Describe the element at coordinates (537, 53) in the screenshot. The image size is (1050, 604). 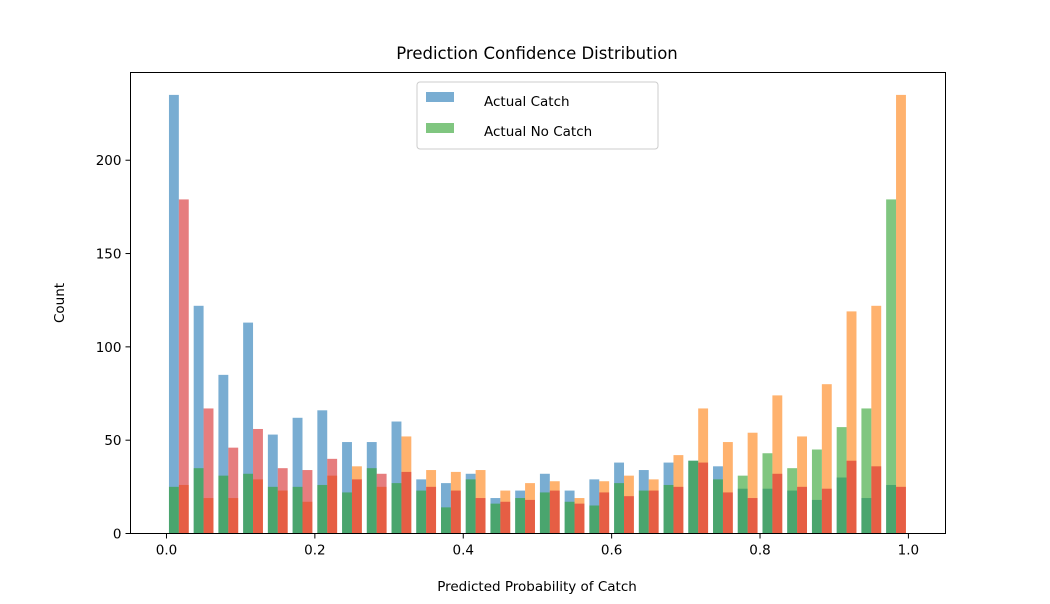
I see `chart-title: Prediction Confidence Distribution` at that location.